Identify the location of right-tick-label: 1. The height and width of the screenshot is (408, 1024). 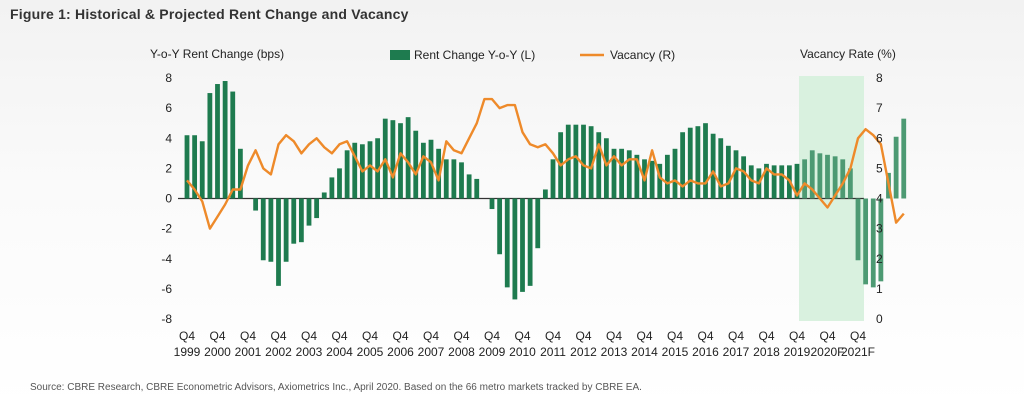
(879, 289).